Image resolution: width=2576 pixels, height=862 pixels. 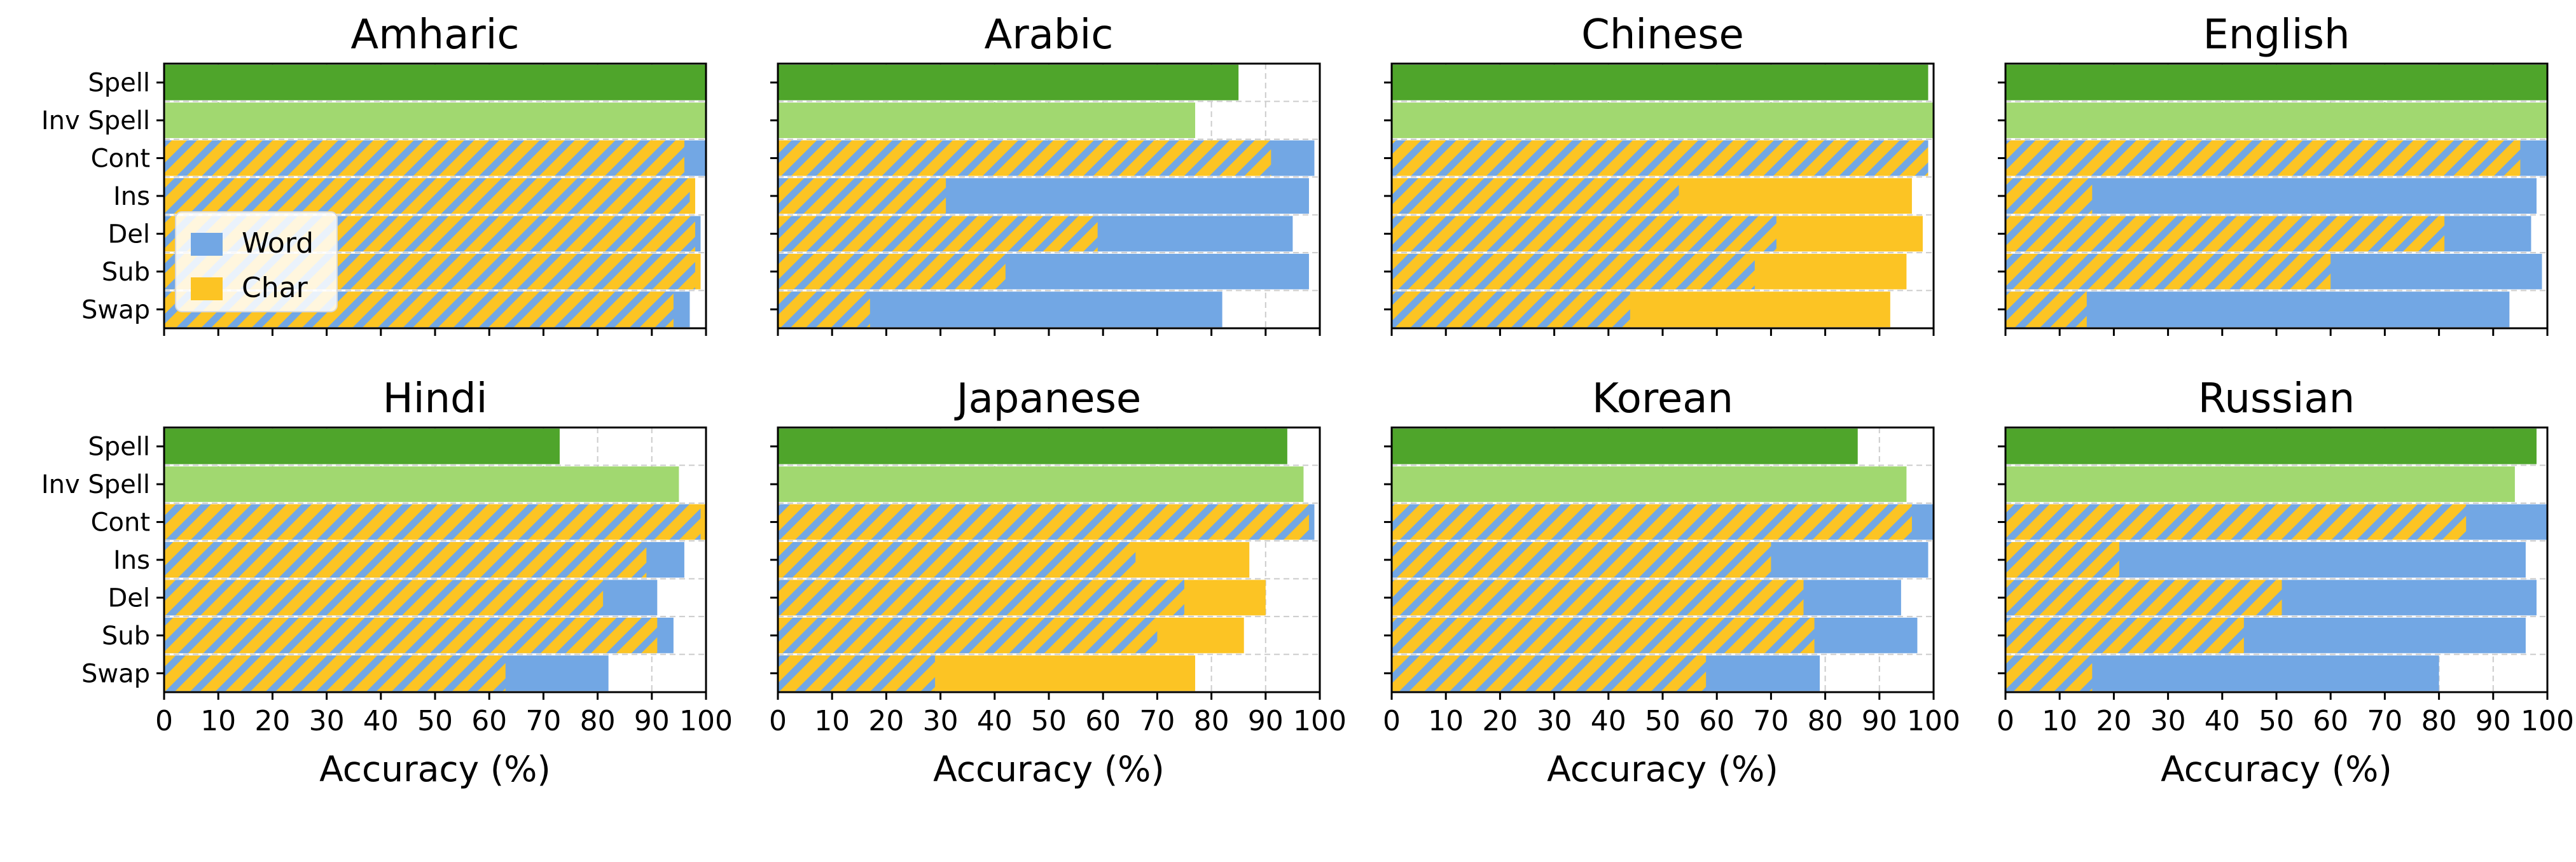 What do you see at coordinates (1049, 769) in the screenshot?
I see `x-axis-label-japanese: Accuracy (%)` at bounding box center [1049, 769].